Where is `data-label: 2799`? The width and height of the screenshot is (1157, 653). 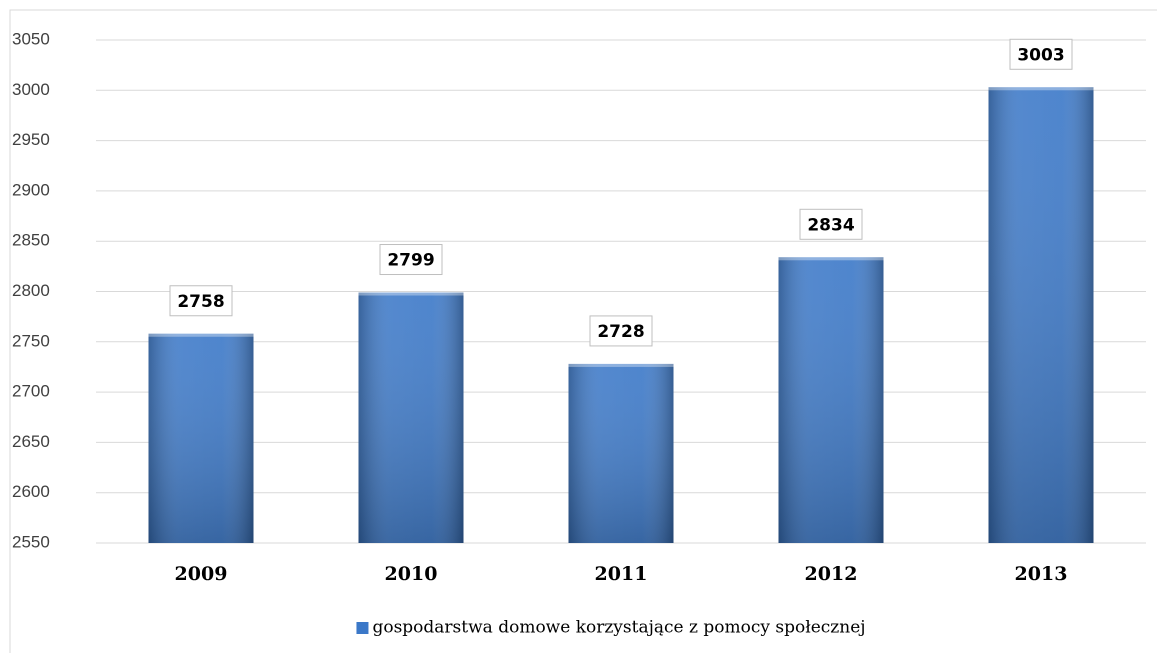
data-label: 2799 is located at coordinates (410, 261).